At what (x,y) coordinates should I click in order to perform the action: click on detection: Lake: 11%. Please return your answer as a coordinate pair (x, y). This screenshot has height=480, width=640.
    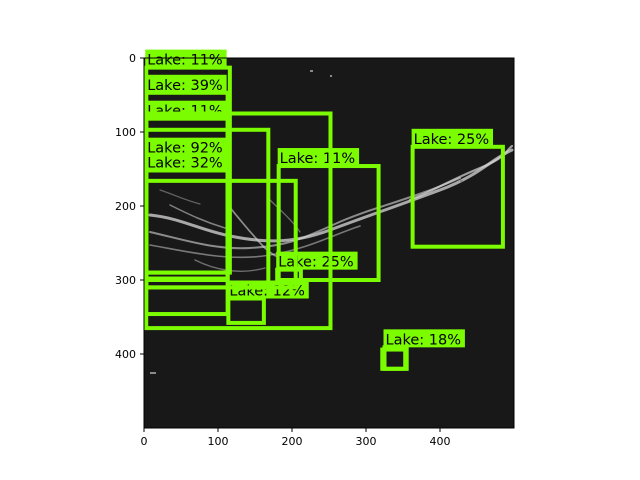
    Looking at the image, I should click on (328, 215).